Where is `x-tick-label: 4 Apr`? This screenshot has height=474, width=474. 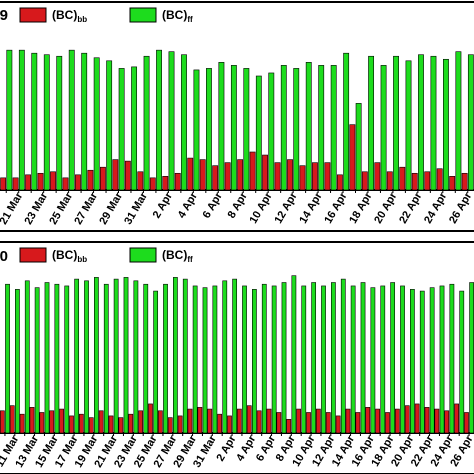
x-tick-label: 4 Apr is located at coordinates (188, 205).